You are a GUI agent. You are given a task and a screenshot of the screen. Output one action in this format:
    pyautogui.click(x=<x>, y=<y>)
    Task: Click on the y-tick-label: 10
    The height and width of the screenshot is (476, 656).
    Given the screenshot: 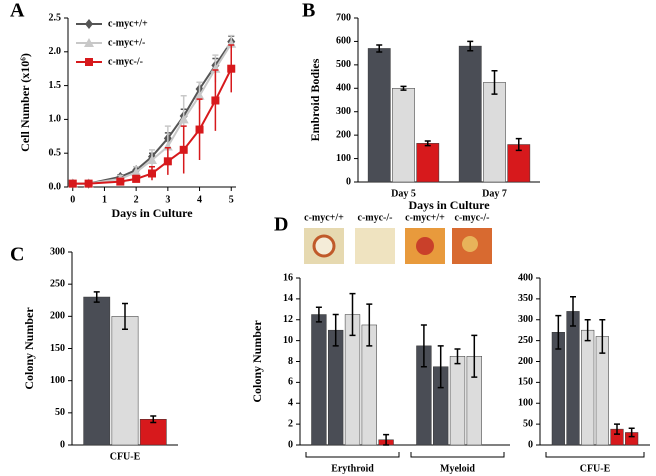 What is the action you would take?
    pyautogui.click(x=288, y=340)
    